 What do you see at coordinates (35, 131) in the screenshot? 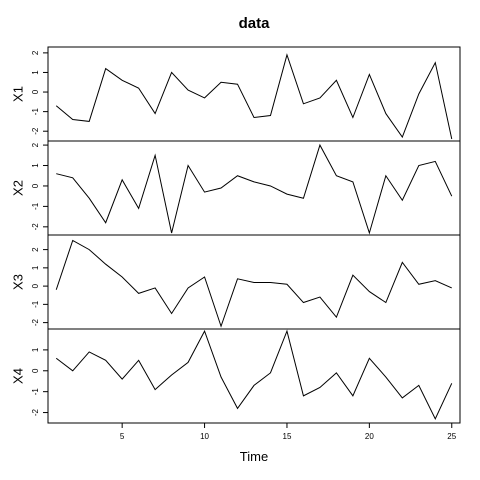
I see `y-tick-label-x1: -2` at bounding box center [35, 131].